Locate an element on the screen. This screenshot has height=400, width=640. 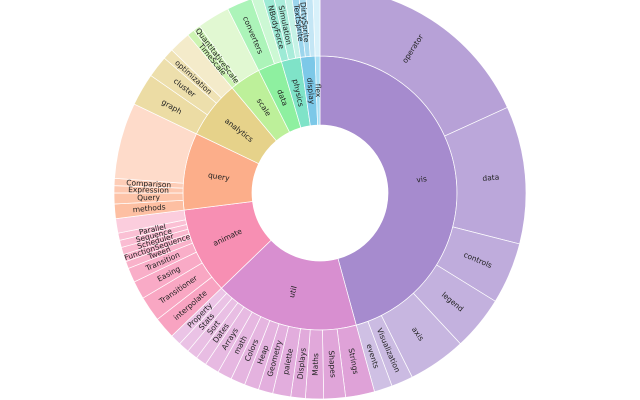
outer-label-data: data is located at coordinates (491, 177).